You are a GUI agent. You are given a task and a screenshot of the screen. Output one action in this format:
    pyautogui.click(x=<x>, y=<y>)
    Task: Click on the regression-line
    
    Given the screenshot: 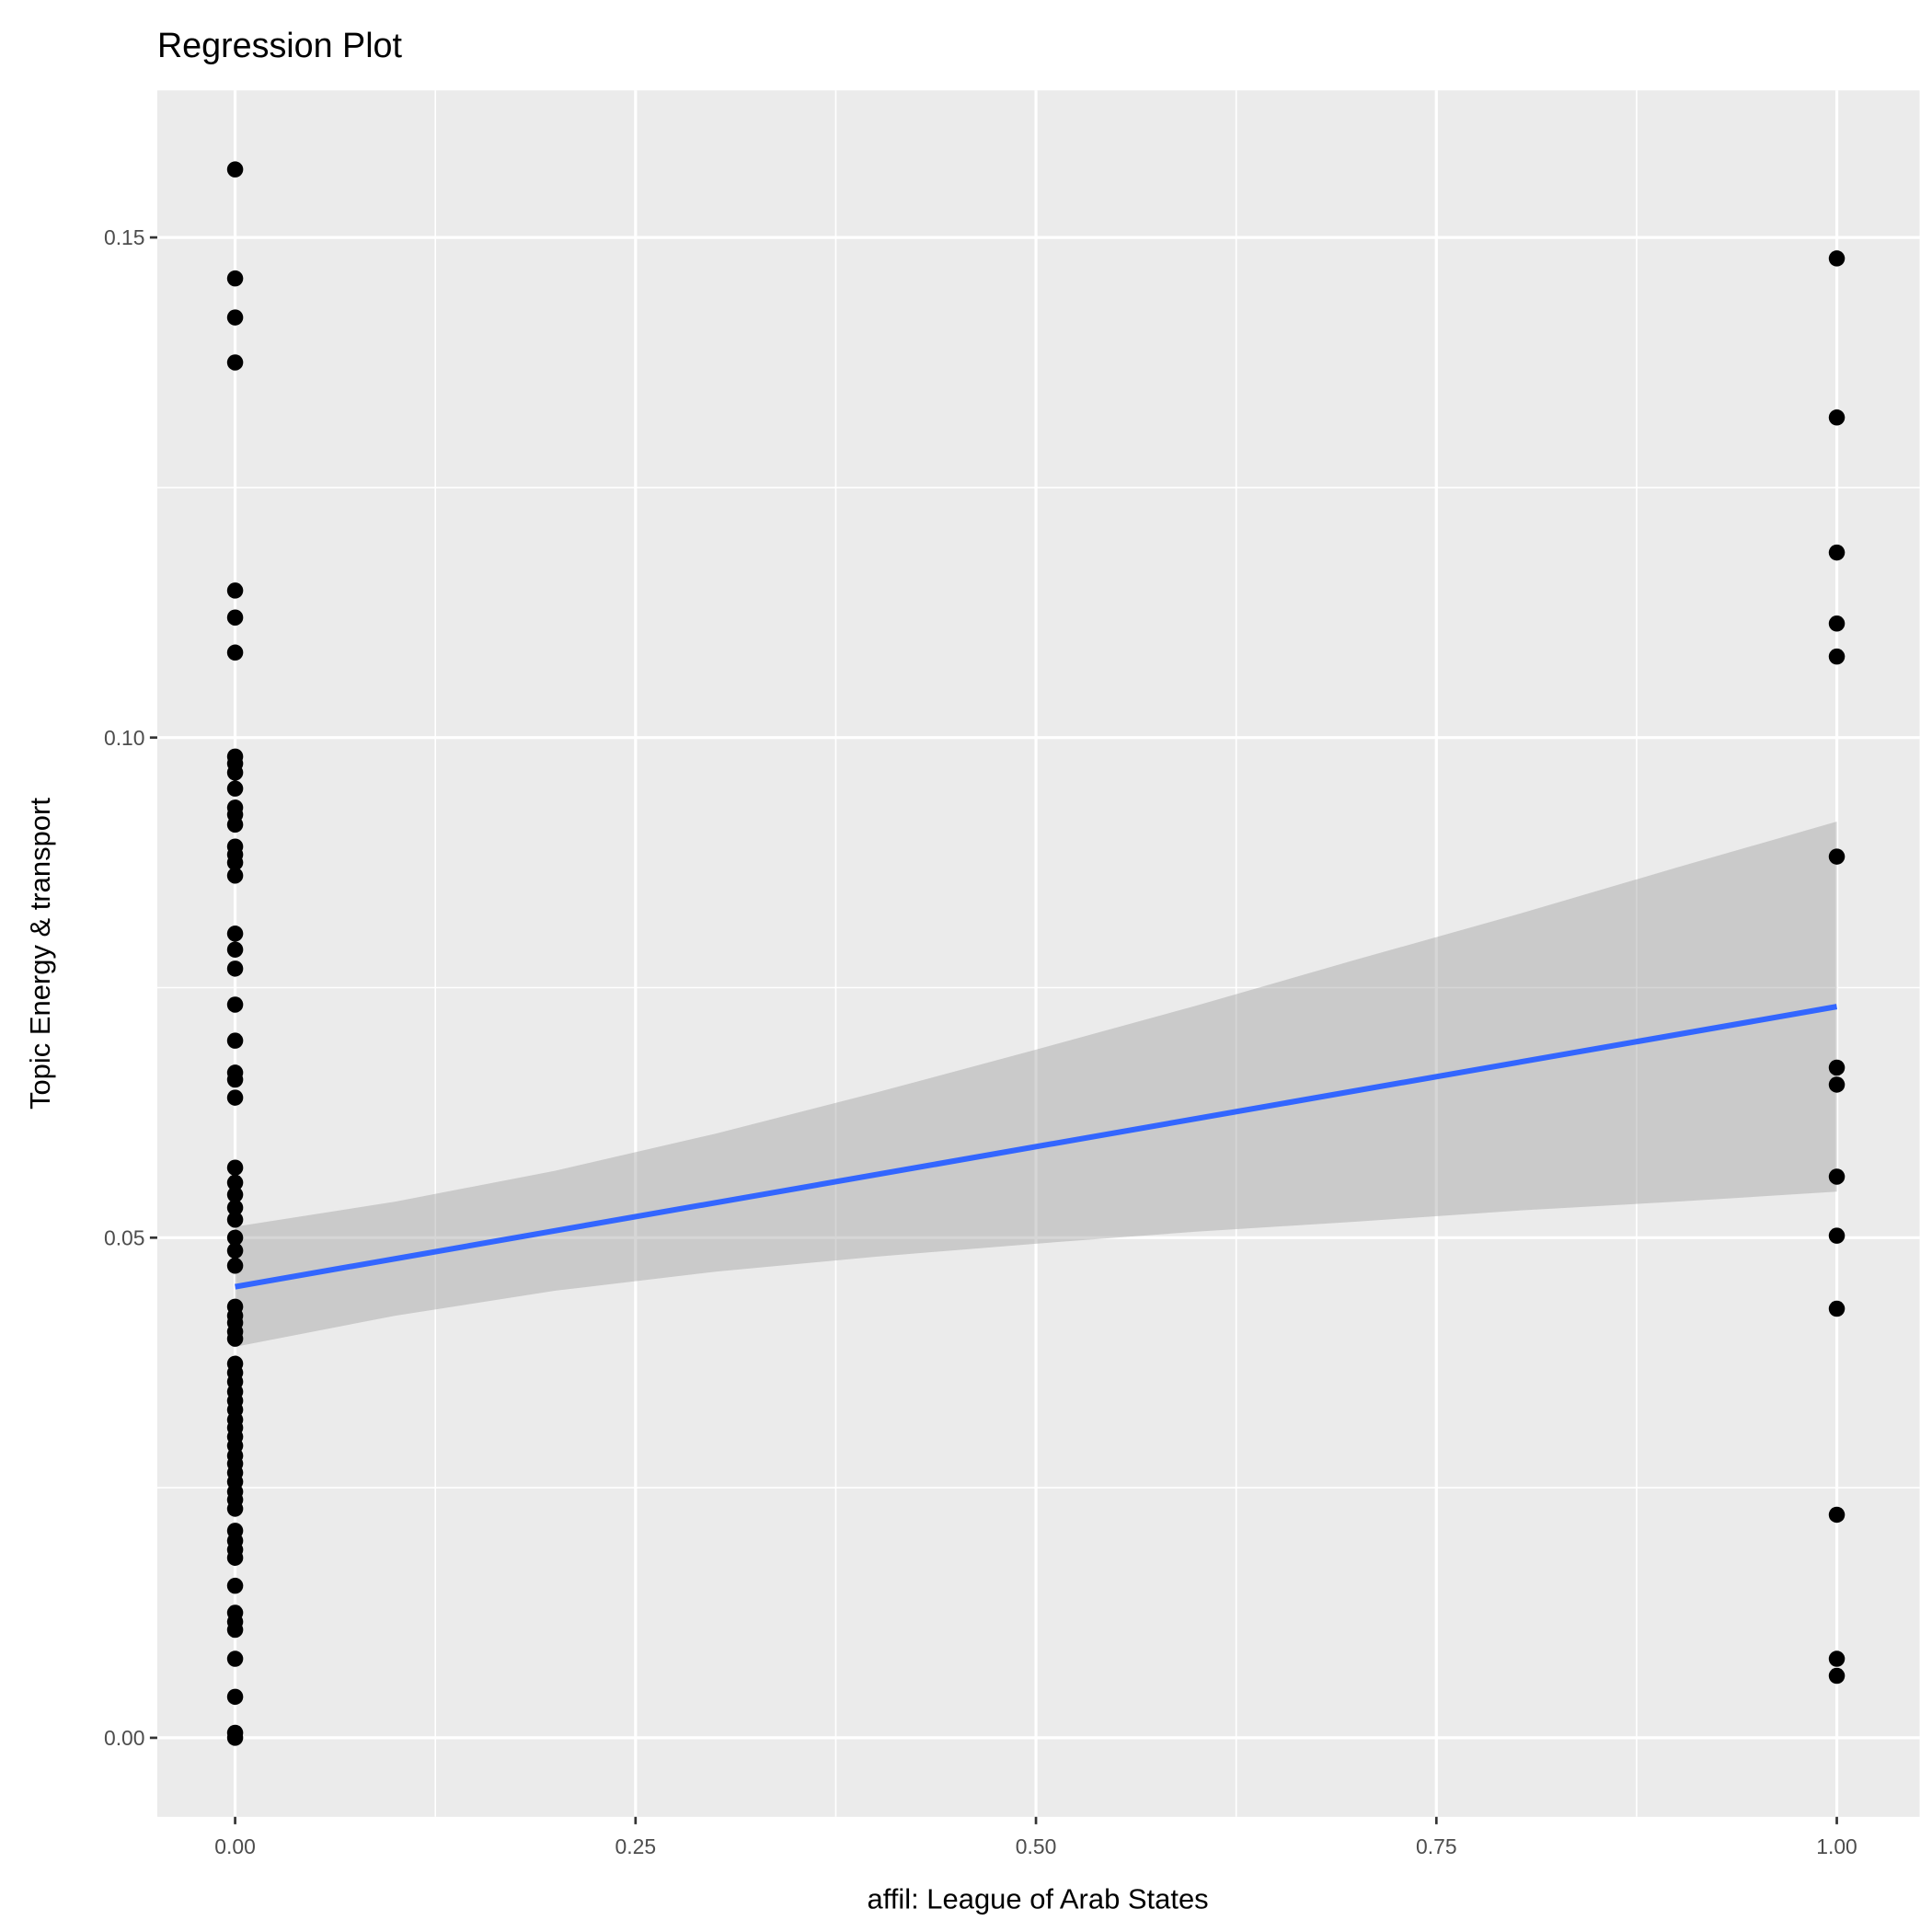 What is the action you would take?
    pyautogui.click(x=1036, y=1147)
    